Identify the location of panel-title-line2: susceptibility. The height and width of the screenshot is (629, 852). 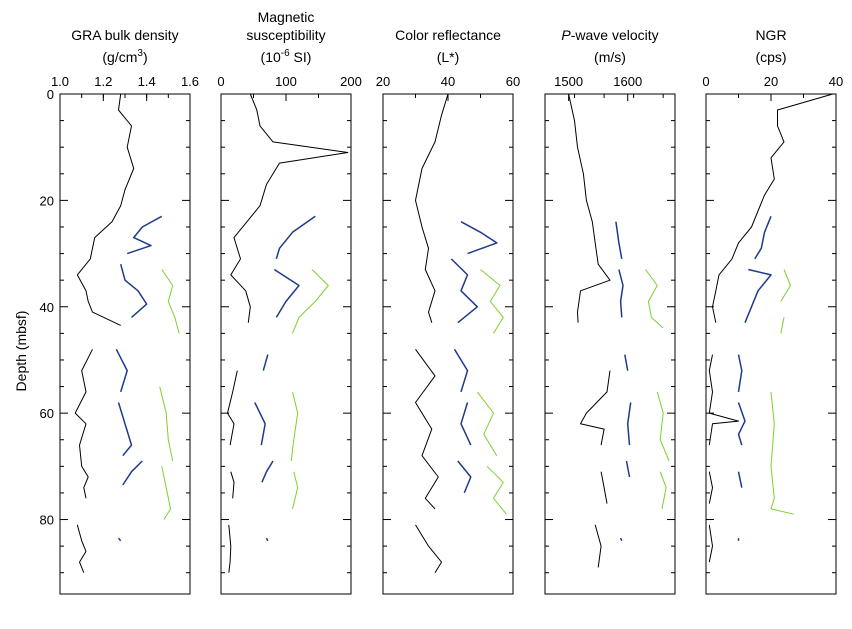
(285, 35).